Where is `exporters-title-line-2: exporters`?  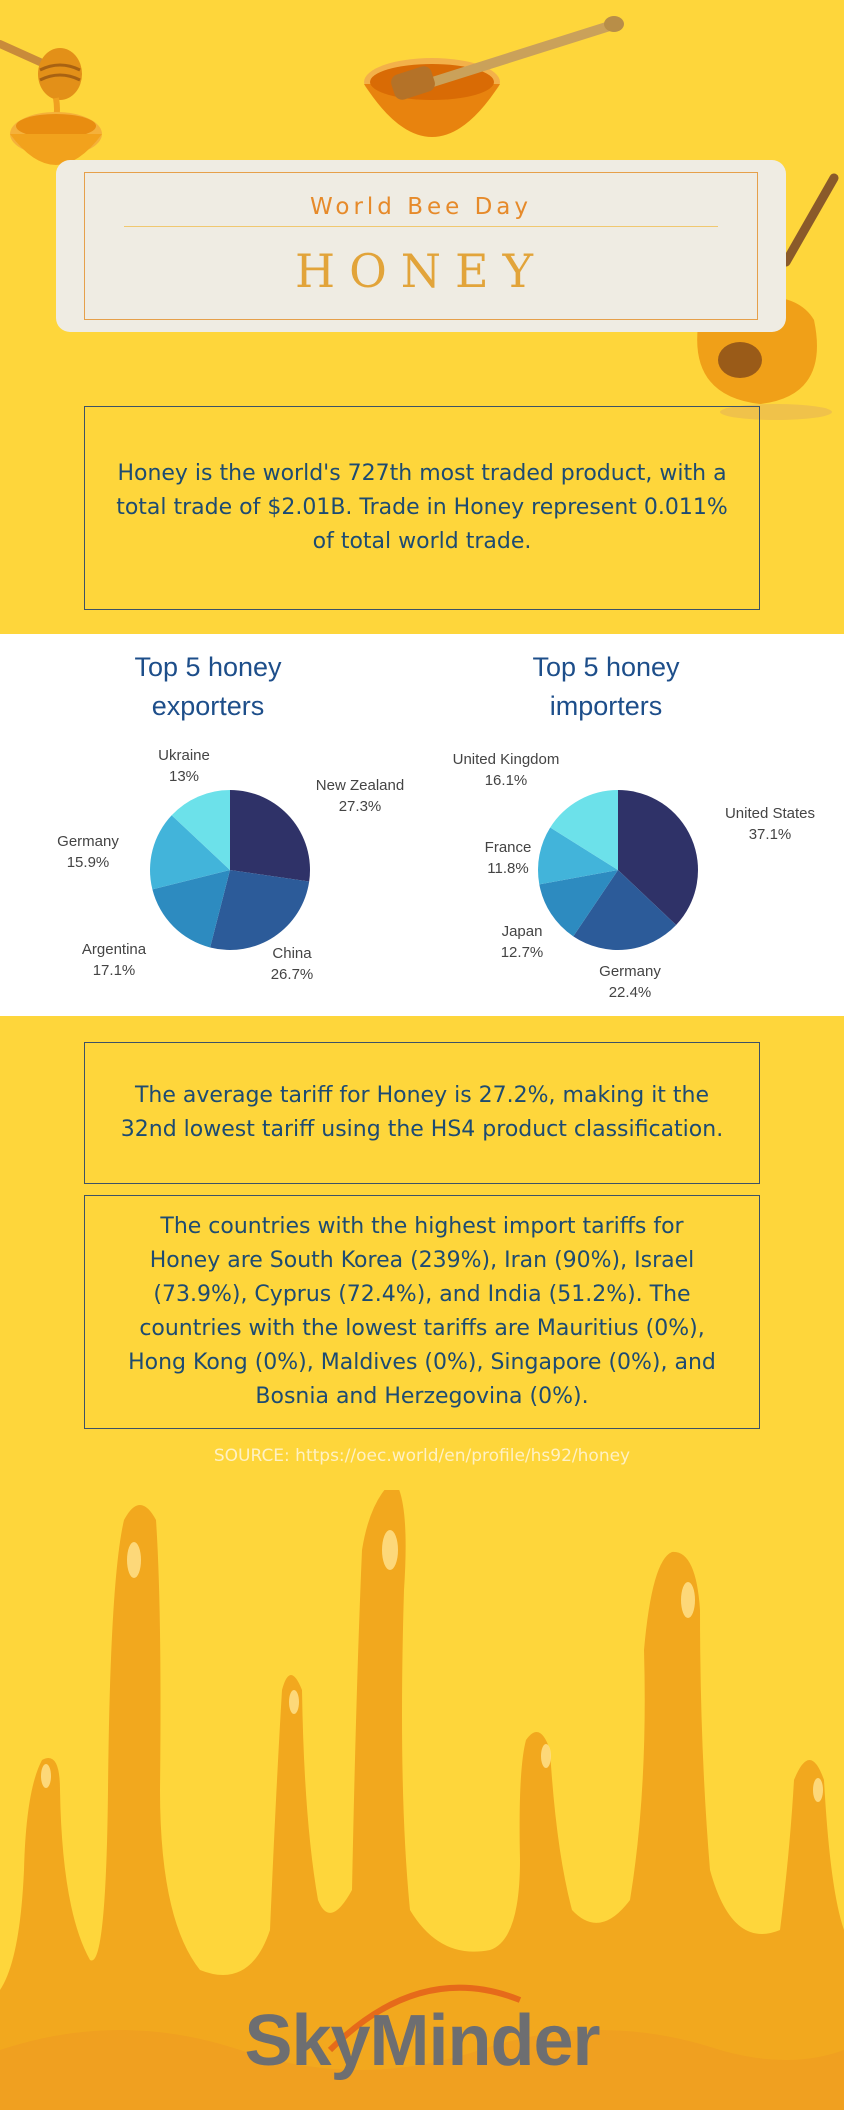
exporters-title-line-2: exporters is located at coordinates (208, 706).